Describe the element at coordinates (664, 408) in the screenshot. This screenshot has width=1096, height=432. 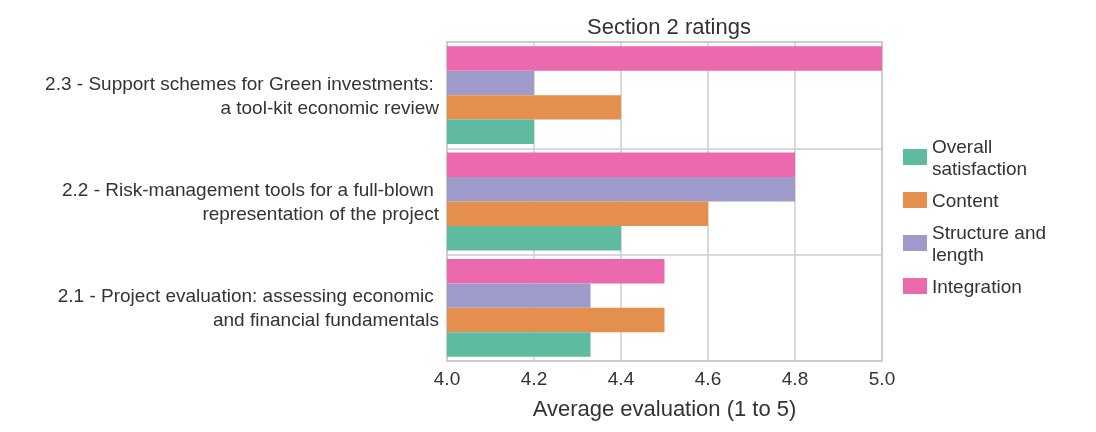
I see `x-axis-title: Average evaluation (1 to 5)` at that location.